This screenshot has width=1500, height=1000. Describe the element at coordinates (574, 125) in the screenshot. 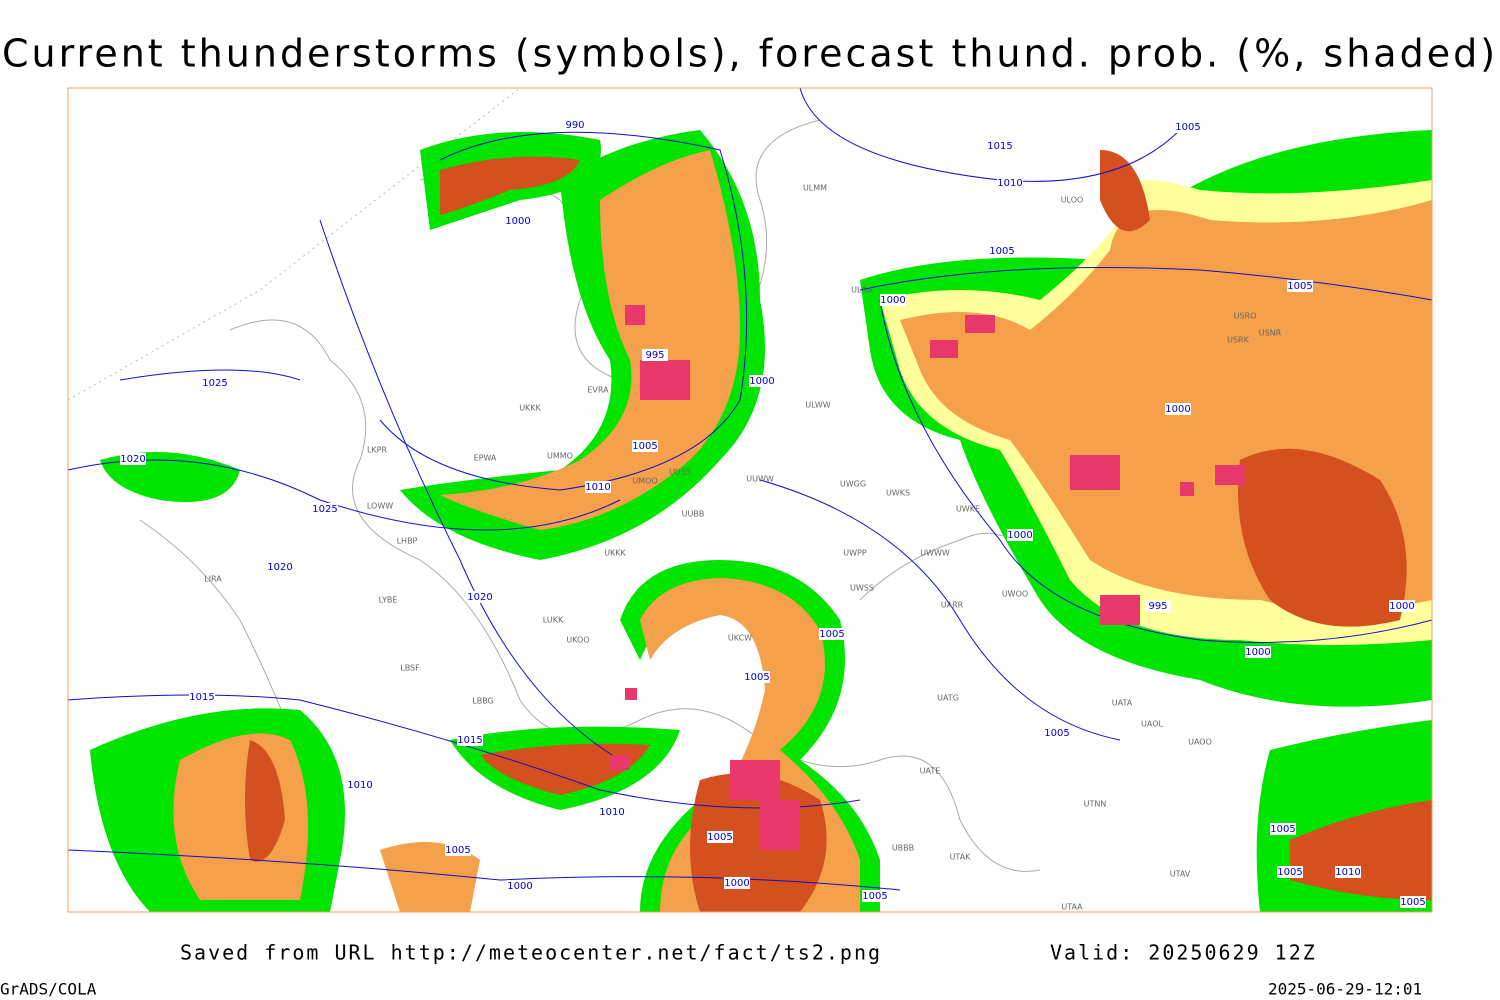

I see `isobar-label: 990` at that location.